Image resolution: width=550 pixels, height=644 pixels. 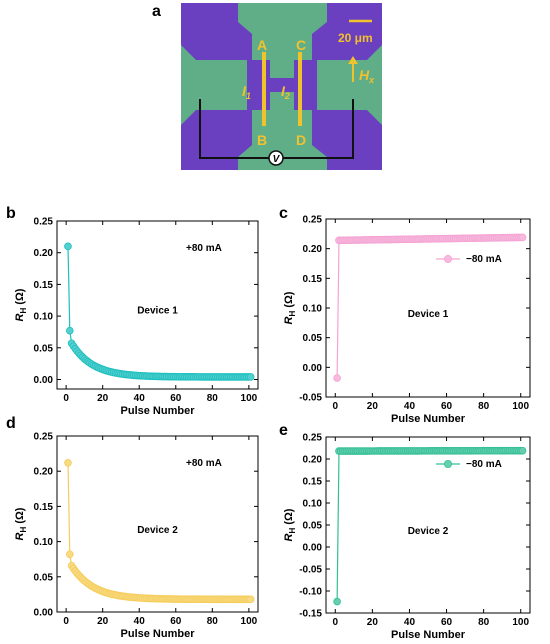 What do you see at coordinates (484, 464) in the screenshot?
I see `legend-label: −80 mA` at bounding box center [484, 464].